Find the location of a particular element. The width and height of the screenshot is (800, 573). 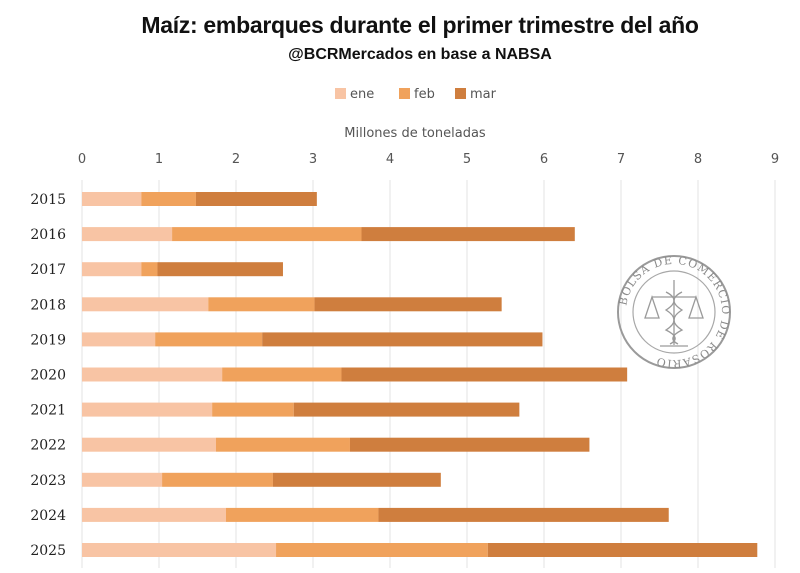

legend-label-feb: feb is located at coordinates (424, 94).